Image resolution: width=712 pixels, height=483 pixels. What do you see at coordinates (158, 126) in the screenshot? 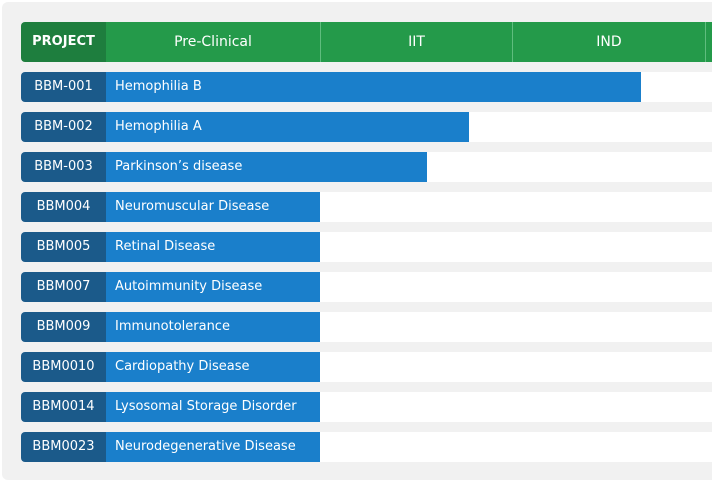
I see `project-name: Hemophilia A` at bounding box center [158, 126].